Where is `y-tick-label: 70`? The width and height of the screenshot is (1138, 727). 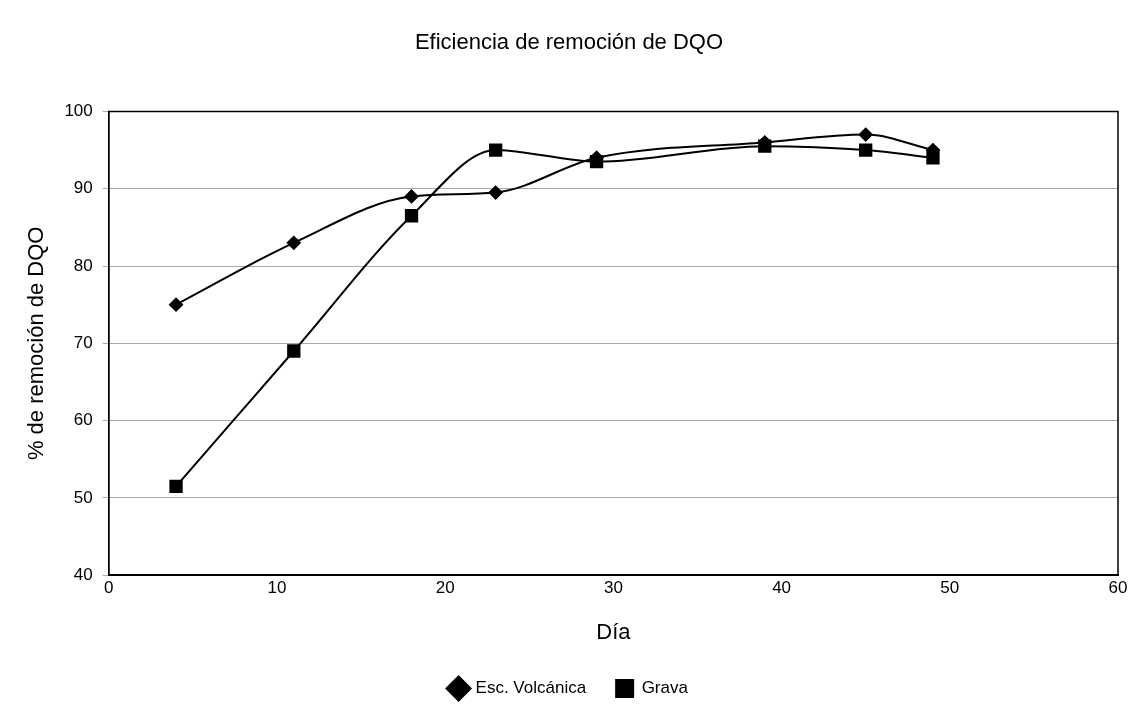 y-tick-label: 70 is located at coordinates (83, 342).